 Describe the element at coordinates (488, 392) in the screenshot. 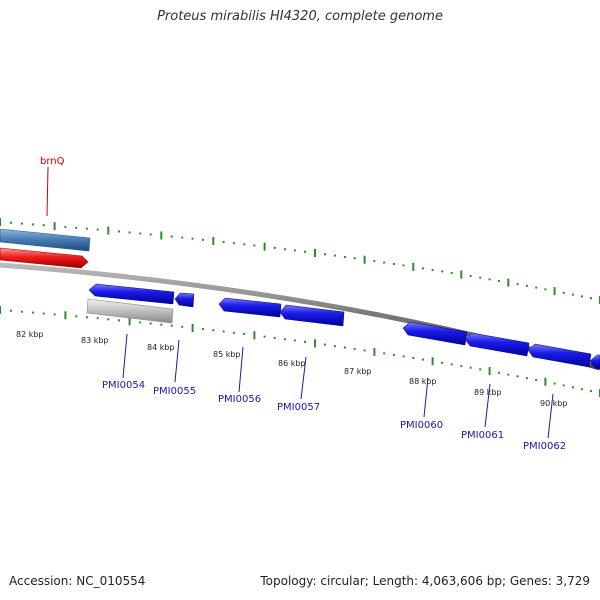

I see `tick-label: 89 kbp` at that location.